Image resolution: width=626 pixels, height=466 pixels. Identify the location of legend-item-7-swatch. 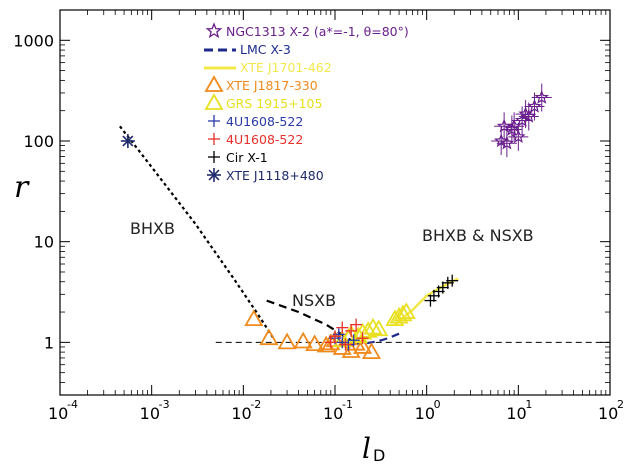
(214, 157).